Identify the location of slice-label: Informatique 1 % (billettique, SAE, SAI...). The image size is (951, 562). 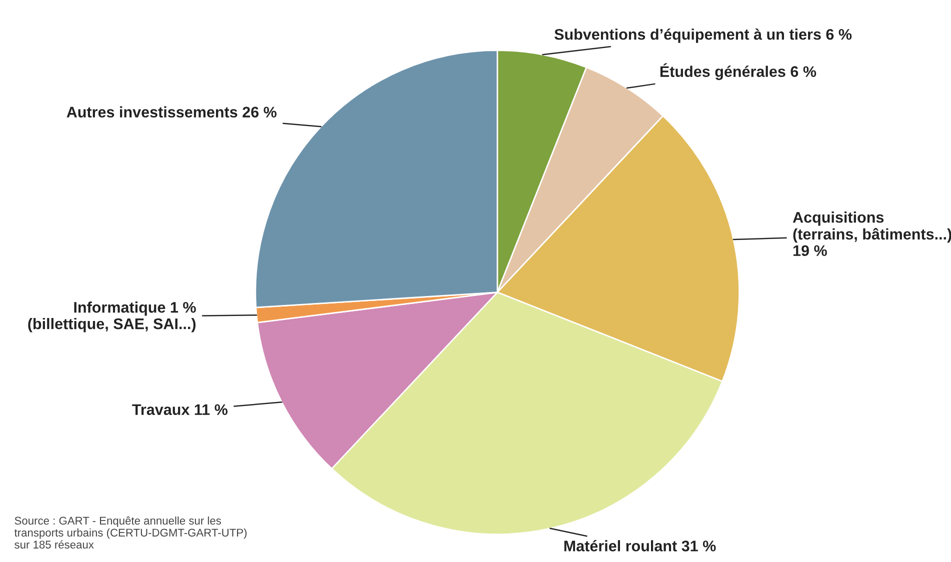
(112, 317).